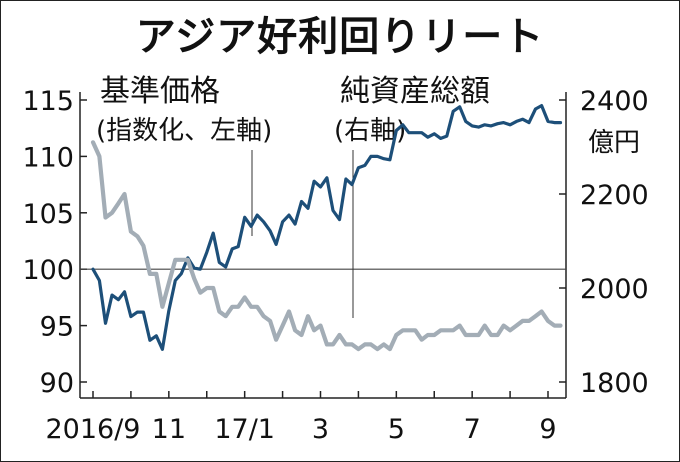  Describe the element at coordinates (48, 101) in the screenshot. I see `left-tick-label-115: 115` at that location.